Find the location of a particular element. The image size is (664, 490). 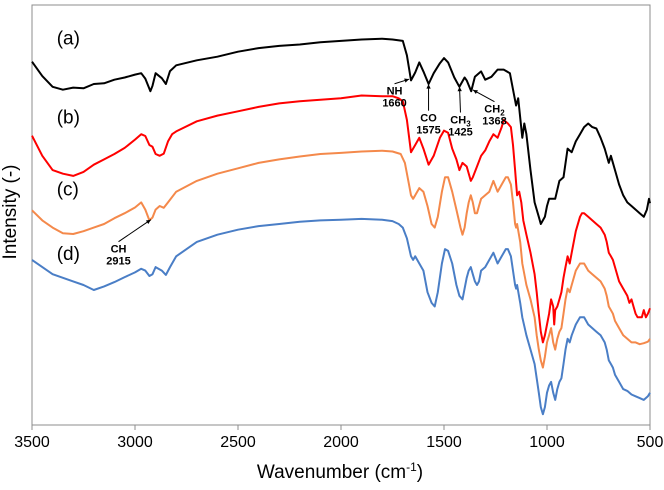

series-tag-a: (a) is located at coordinates (68, 38).